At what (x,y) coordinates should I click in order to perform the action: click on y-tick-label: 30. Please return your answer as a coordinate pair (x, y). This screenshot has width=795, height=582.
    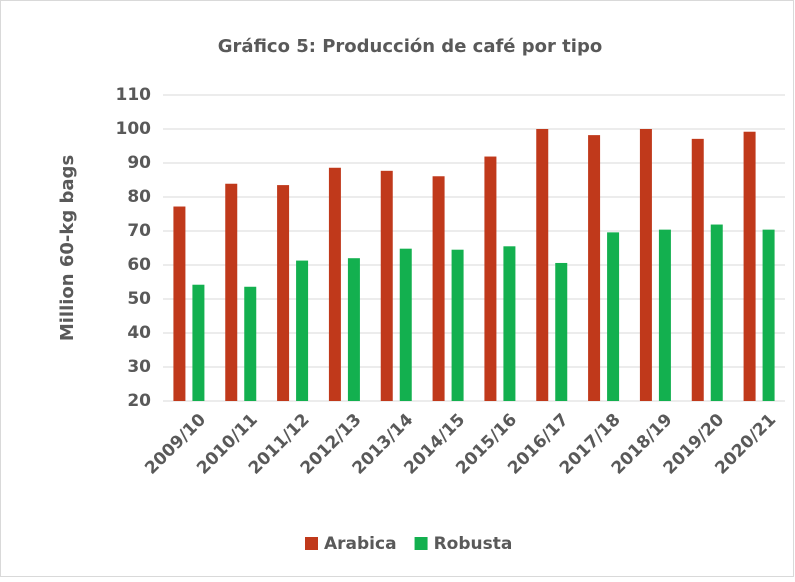
    Looking at the image, I should click on (139, 367).